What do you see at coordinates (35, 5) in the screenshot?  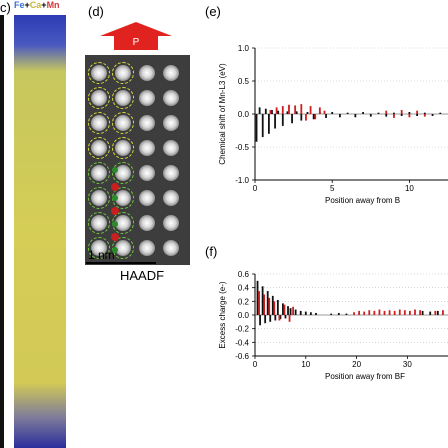 I see `legend-ca: Ca` at bounding box center [35, 5].